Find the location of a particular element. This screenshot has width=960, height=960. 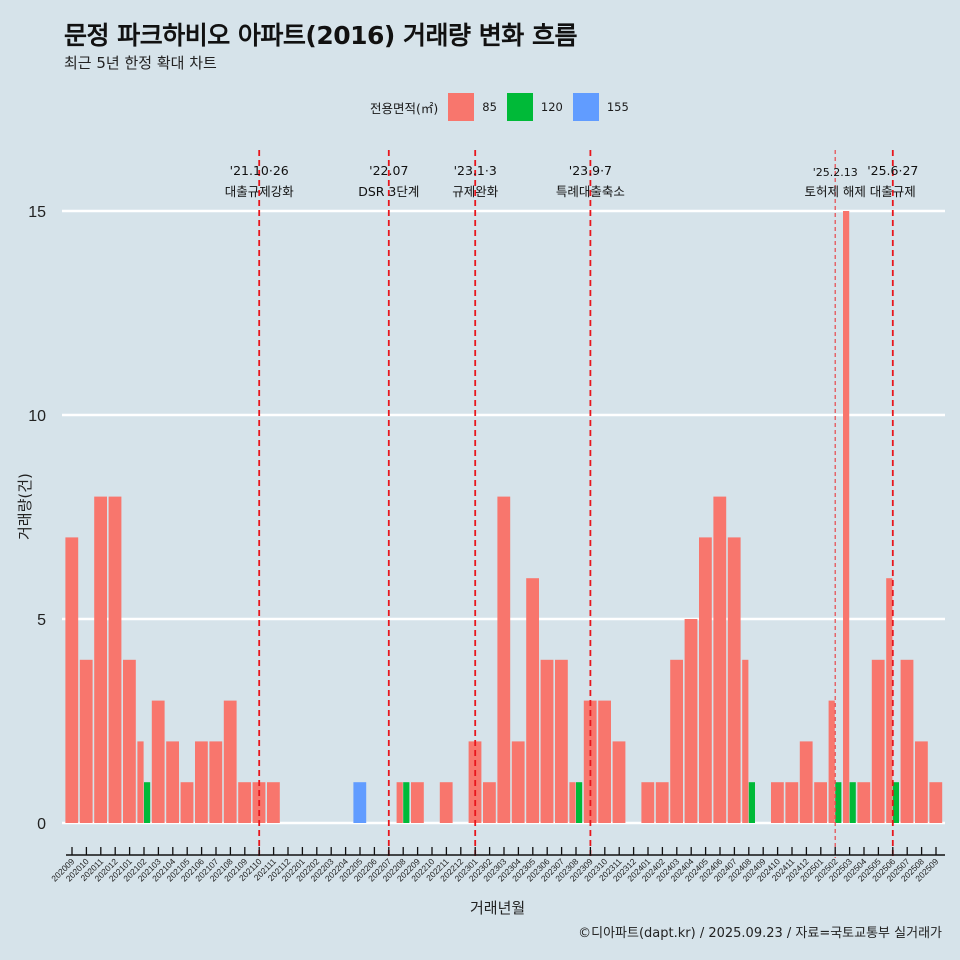

y-tick-label: 10 is located at coordinates (37, 416).